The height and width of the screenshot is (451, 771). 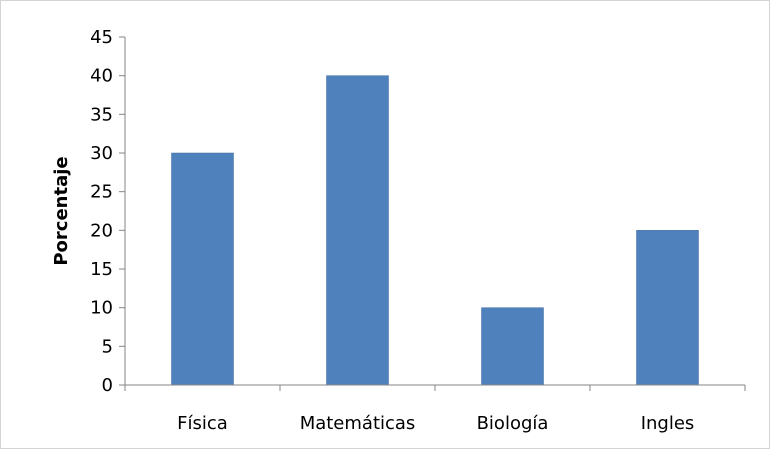 What do you see at coordinates (101, 192) in the screenshot?
I see `y-tick-label: 25` at bounding box center [101, 192].